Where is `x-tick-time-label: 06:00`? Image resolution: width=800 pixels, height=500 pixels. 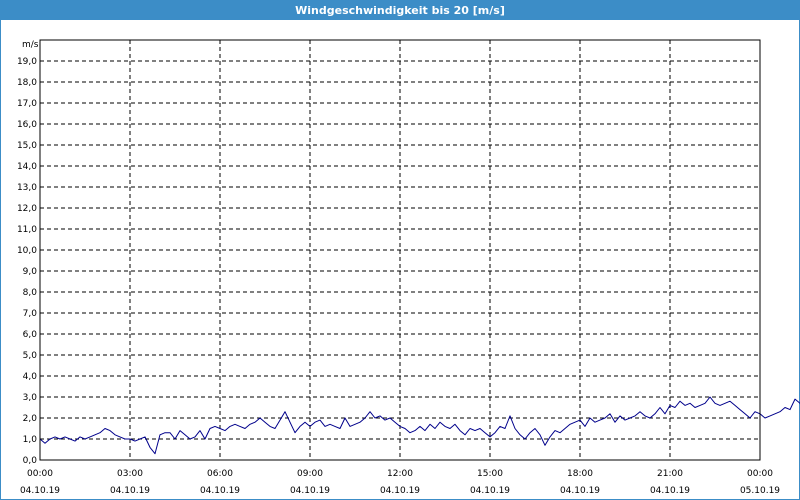 x-tick-time-label: 06:00 is located at coordinates (220, 474).